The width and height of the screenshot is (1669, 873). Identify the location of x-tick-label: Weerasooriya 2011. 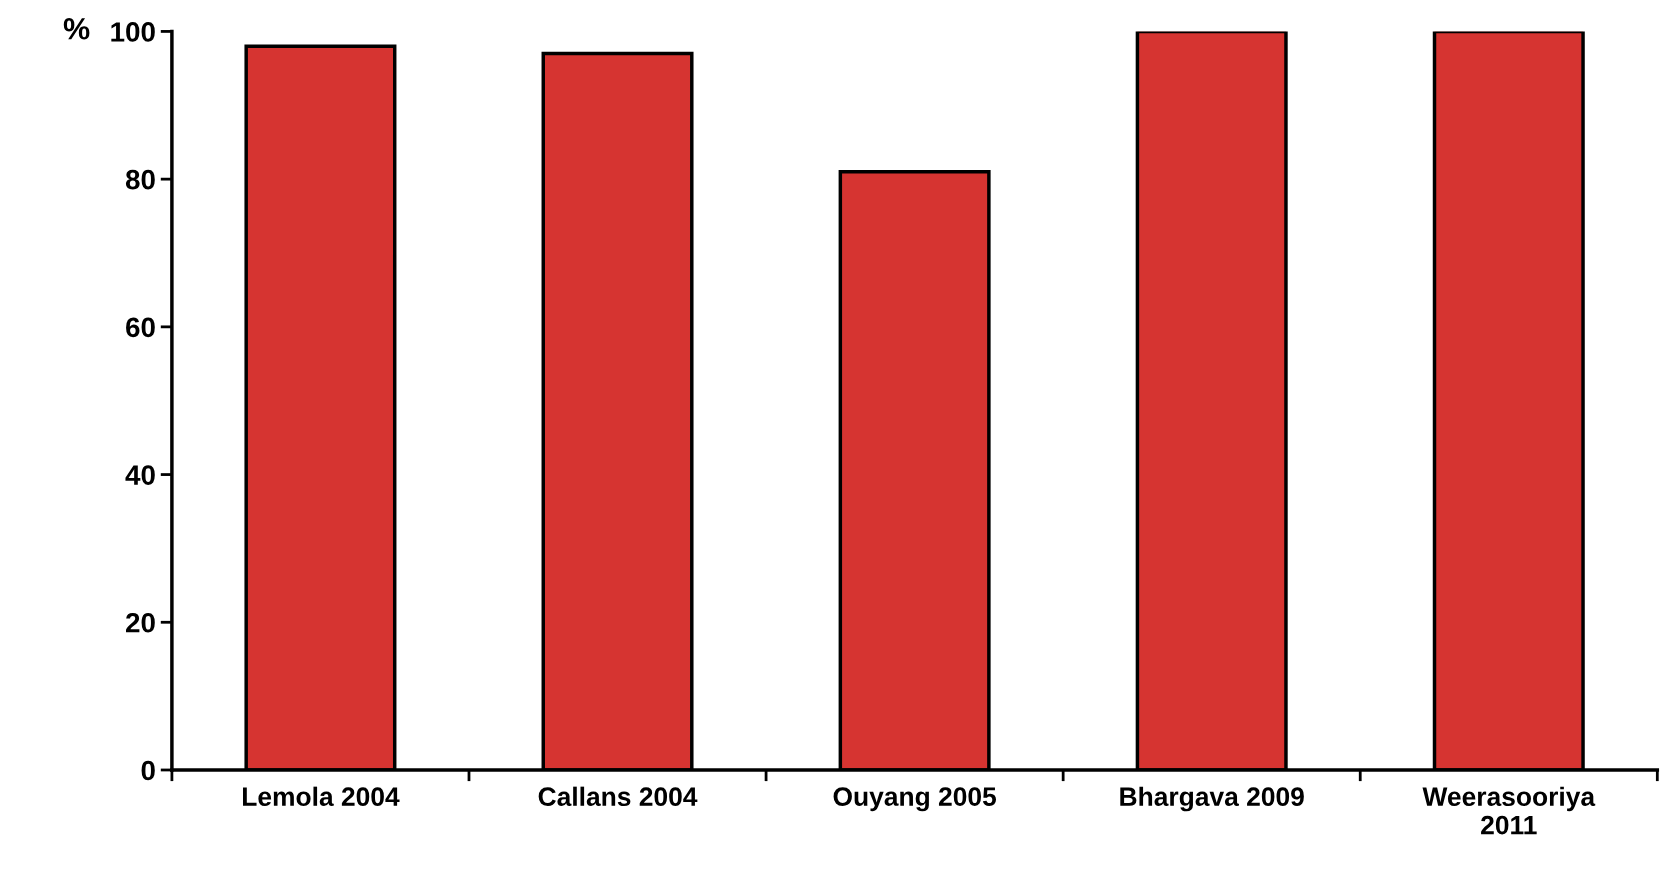
(1509, 810).